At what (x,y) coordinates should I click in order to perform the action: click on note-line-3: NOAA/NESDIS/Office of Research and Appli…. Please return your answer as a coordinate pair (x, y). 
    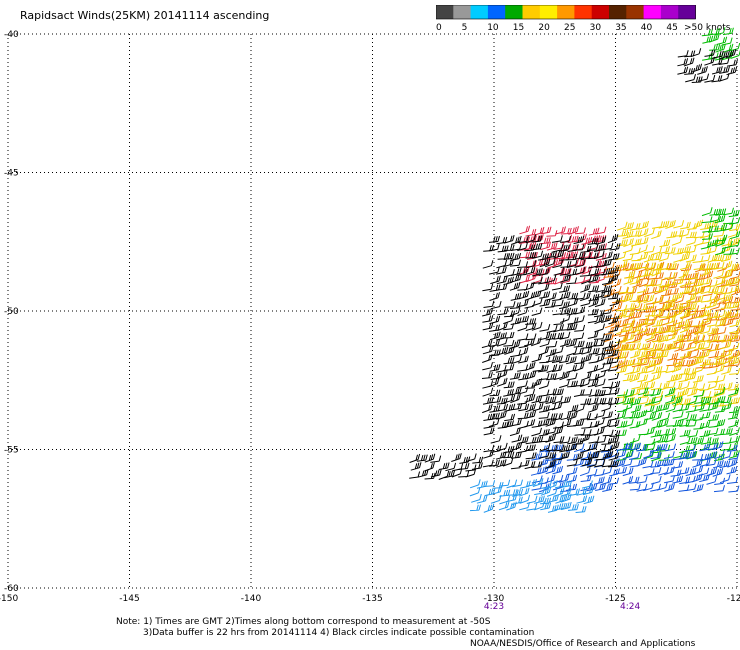
    Looking at the image, I should click on (583, 644).